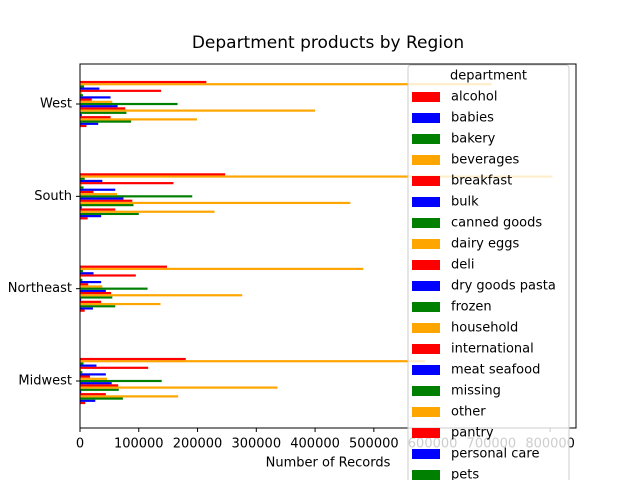 This screenshot has height=480, width=640. Describe the element at coordinates (492, 349) in the screenshot. I see `legend-label: international` at that location.